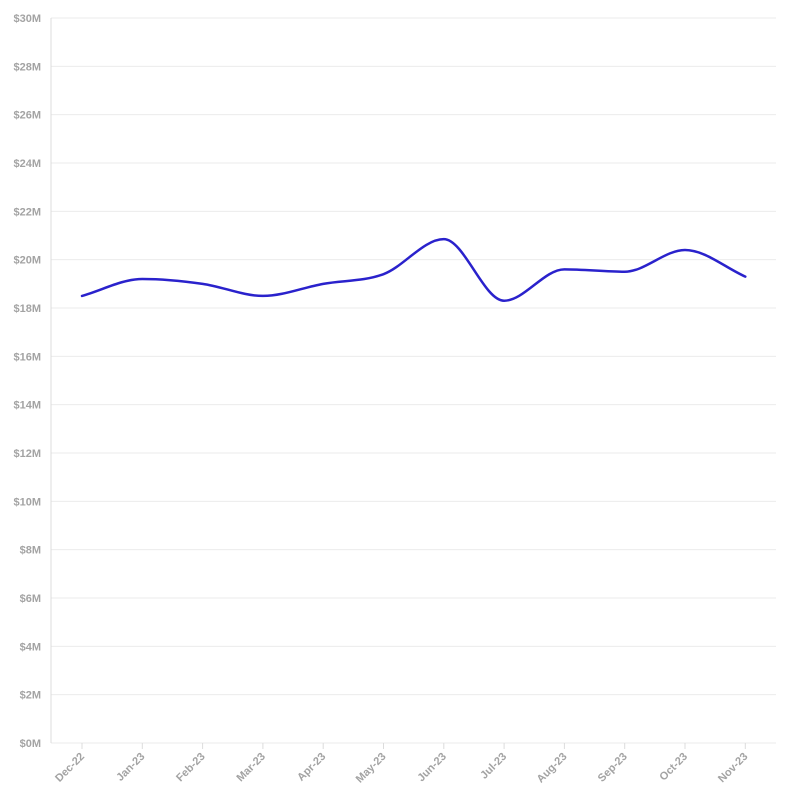  What do you see at coordinates (27, 212) in the screenshot?
I see `y-tick-label: $22M` at bounding box center [27, 212].